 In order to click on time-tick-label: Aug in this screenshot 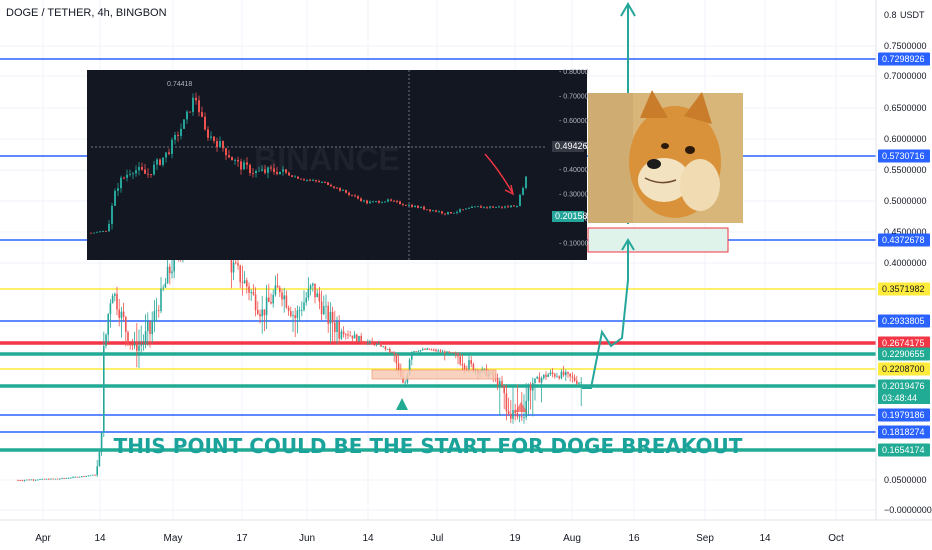, I will do `click(572, 538)`.